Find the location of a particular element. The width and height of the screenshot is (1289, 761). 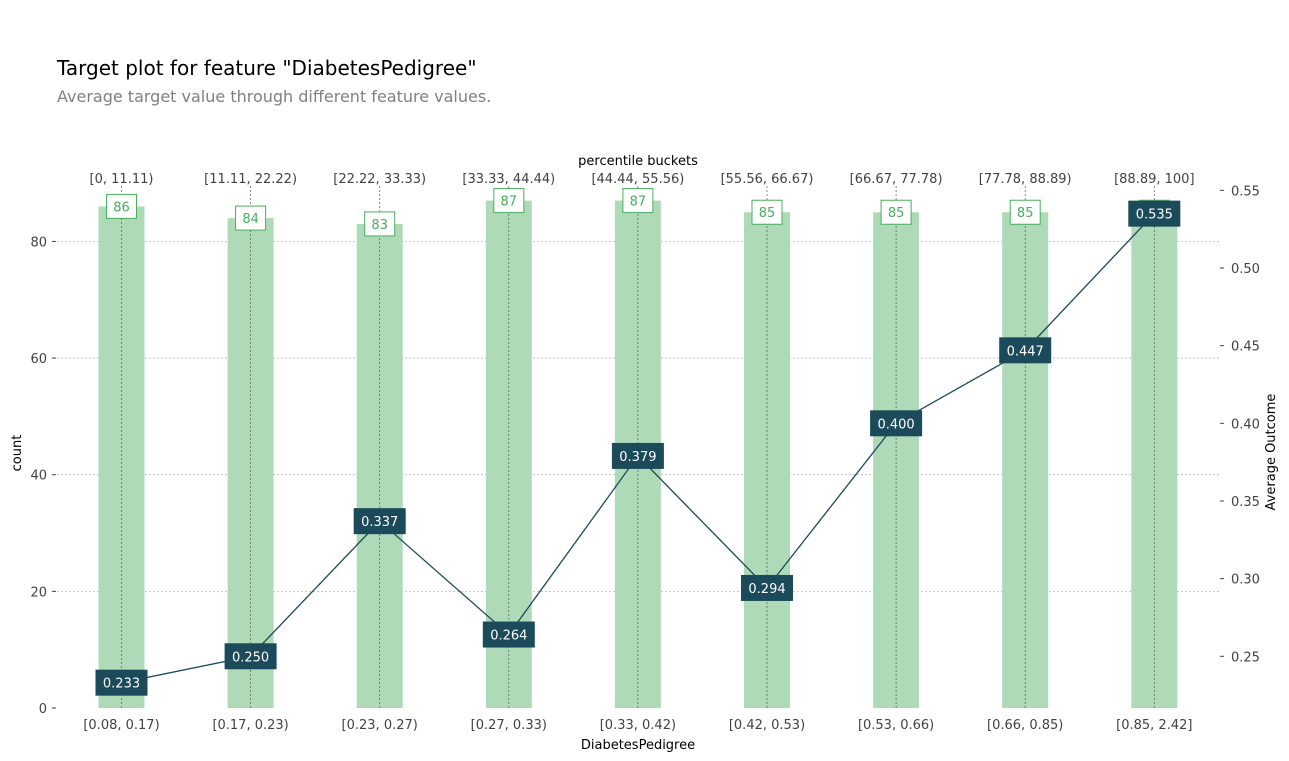

average-label: 0.264 is located at coordinates (508, 636).